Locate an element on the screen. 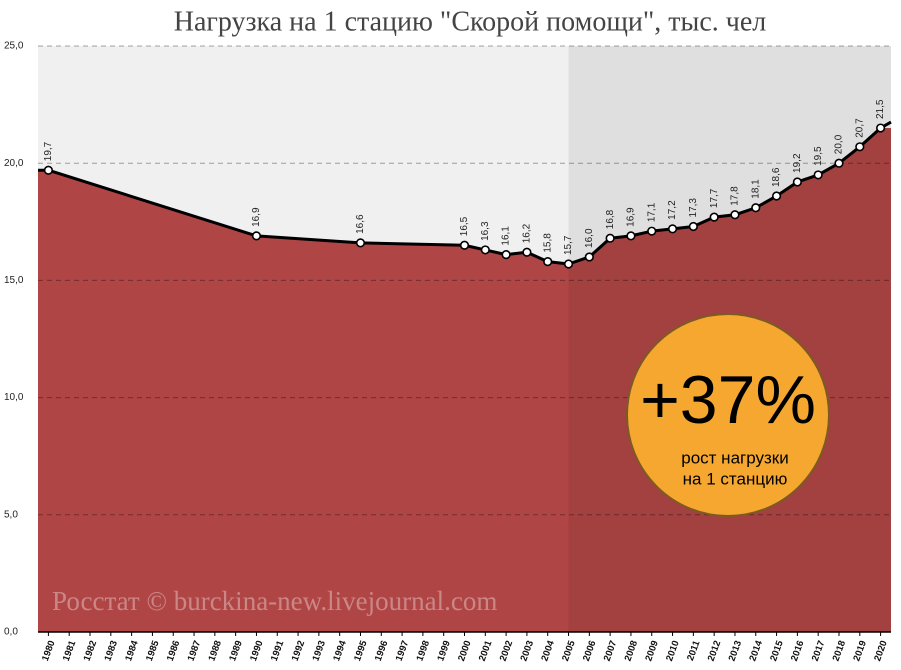  data-label: 16,8 is located at coordinates (610, 219).